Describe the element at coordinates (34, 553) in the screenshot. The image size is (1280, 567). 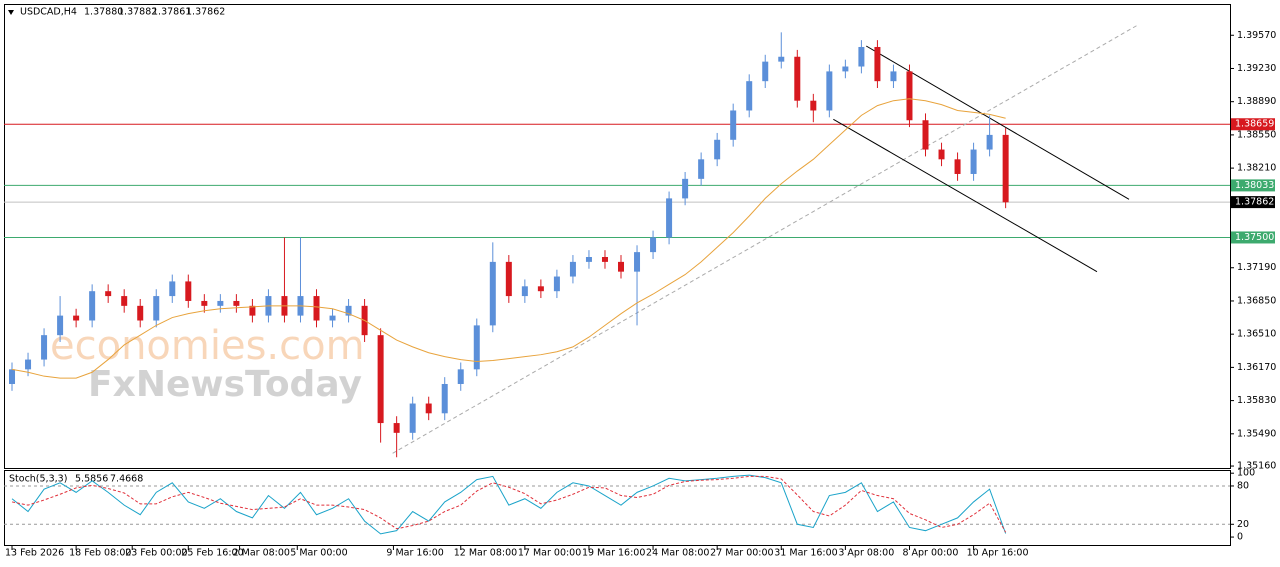
I see `x-tick-label: 13 Feb 2026` at that location.